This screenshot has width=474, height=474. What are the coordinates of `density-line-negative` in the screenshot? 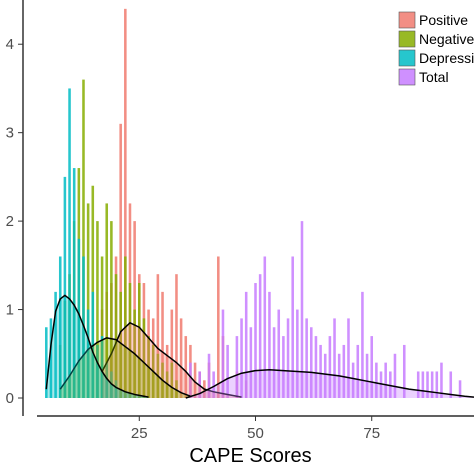 It's located at (125, 367).